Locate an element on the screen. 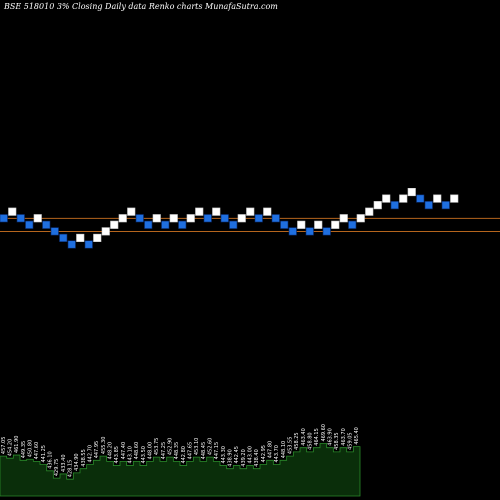 This screenshot has width=500, height=500. volume-label: 450.80 is located at coordinates (31, 449).